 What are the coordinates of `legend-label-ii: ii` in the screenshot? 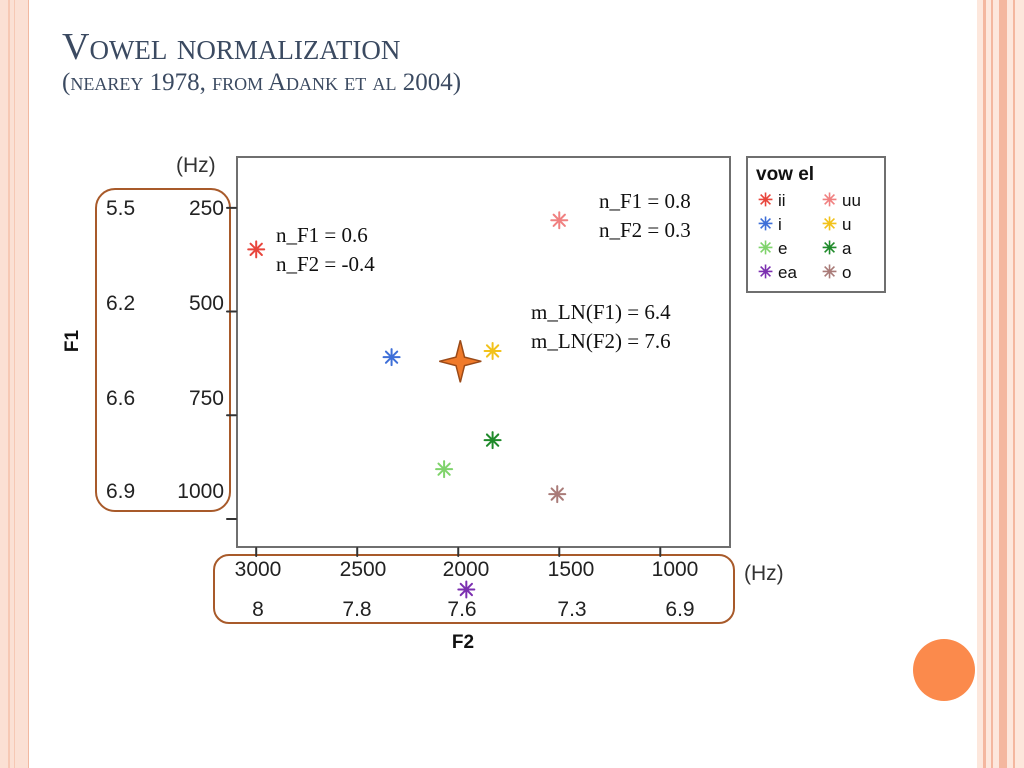 It's located at (782, 200).